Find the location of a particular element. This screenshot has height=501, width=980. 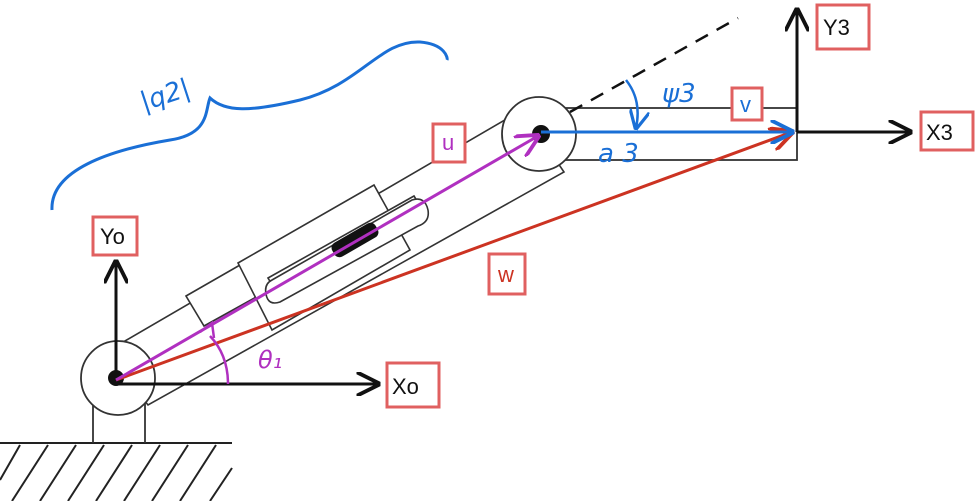

svg-text: u is located at coordinates (448, 142).